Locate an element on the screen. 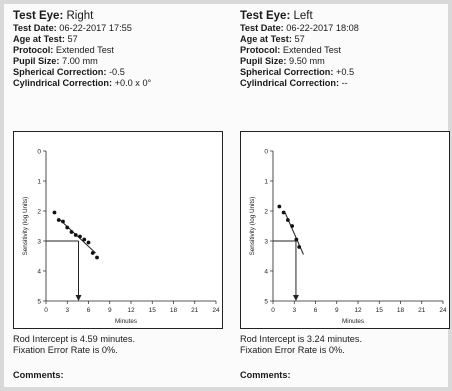  test-date-row: Test Date: 06-22-2017 17:55 is located at coordinates (118, 28).